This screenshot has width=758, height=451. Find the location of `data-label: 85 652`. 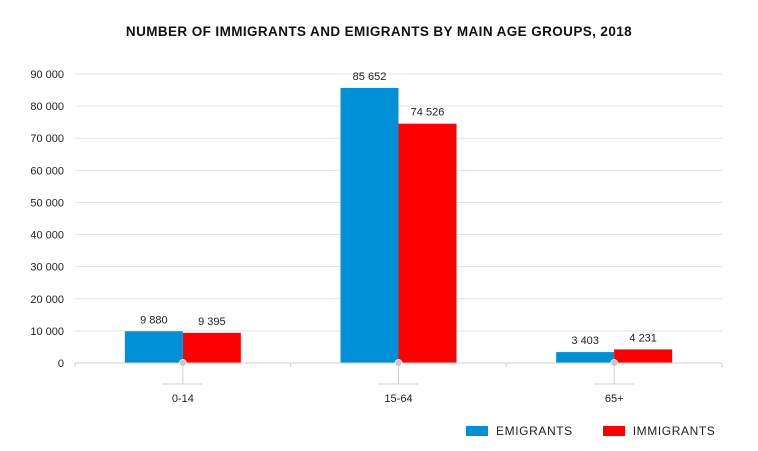

data-label: 85 652 is located at coordinates (370, 77).